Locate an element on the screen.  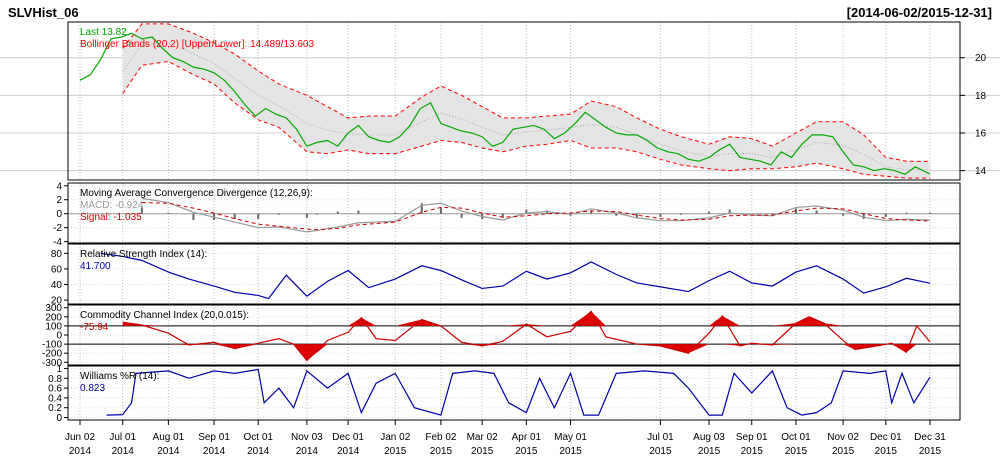
panel-macd-legend-1: MACD: -0.924 is located at coordinates (112, 205).